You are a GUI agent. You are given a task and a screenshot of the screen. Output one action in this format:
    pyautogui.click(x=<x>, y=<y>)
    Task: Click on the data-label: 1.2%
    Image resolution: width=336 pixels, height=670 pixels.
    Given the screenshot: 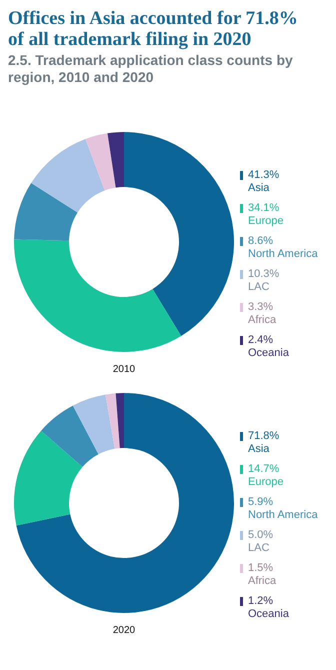 What is the action you would take?
    pyautogui.click(x=261, y=601)
    